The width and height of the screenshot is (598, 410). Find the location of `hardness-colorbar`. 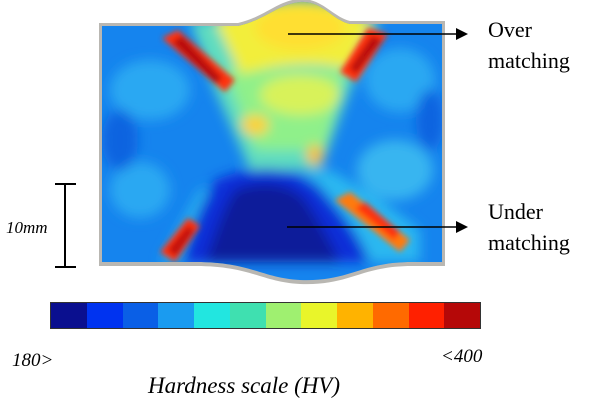

hardness-colorbar is located at coordinates (265, 315).